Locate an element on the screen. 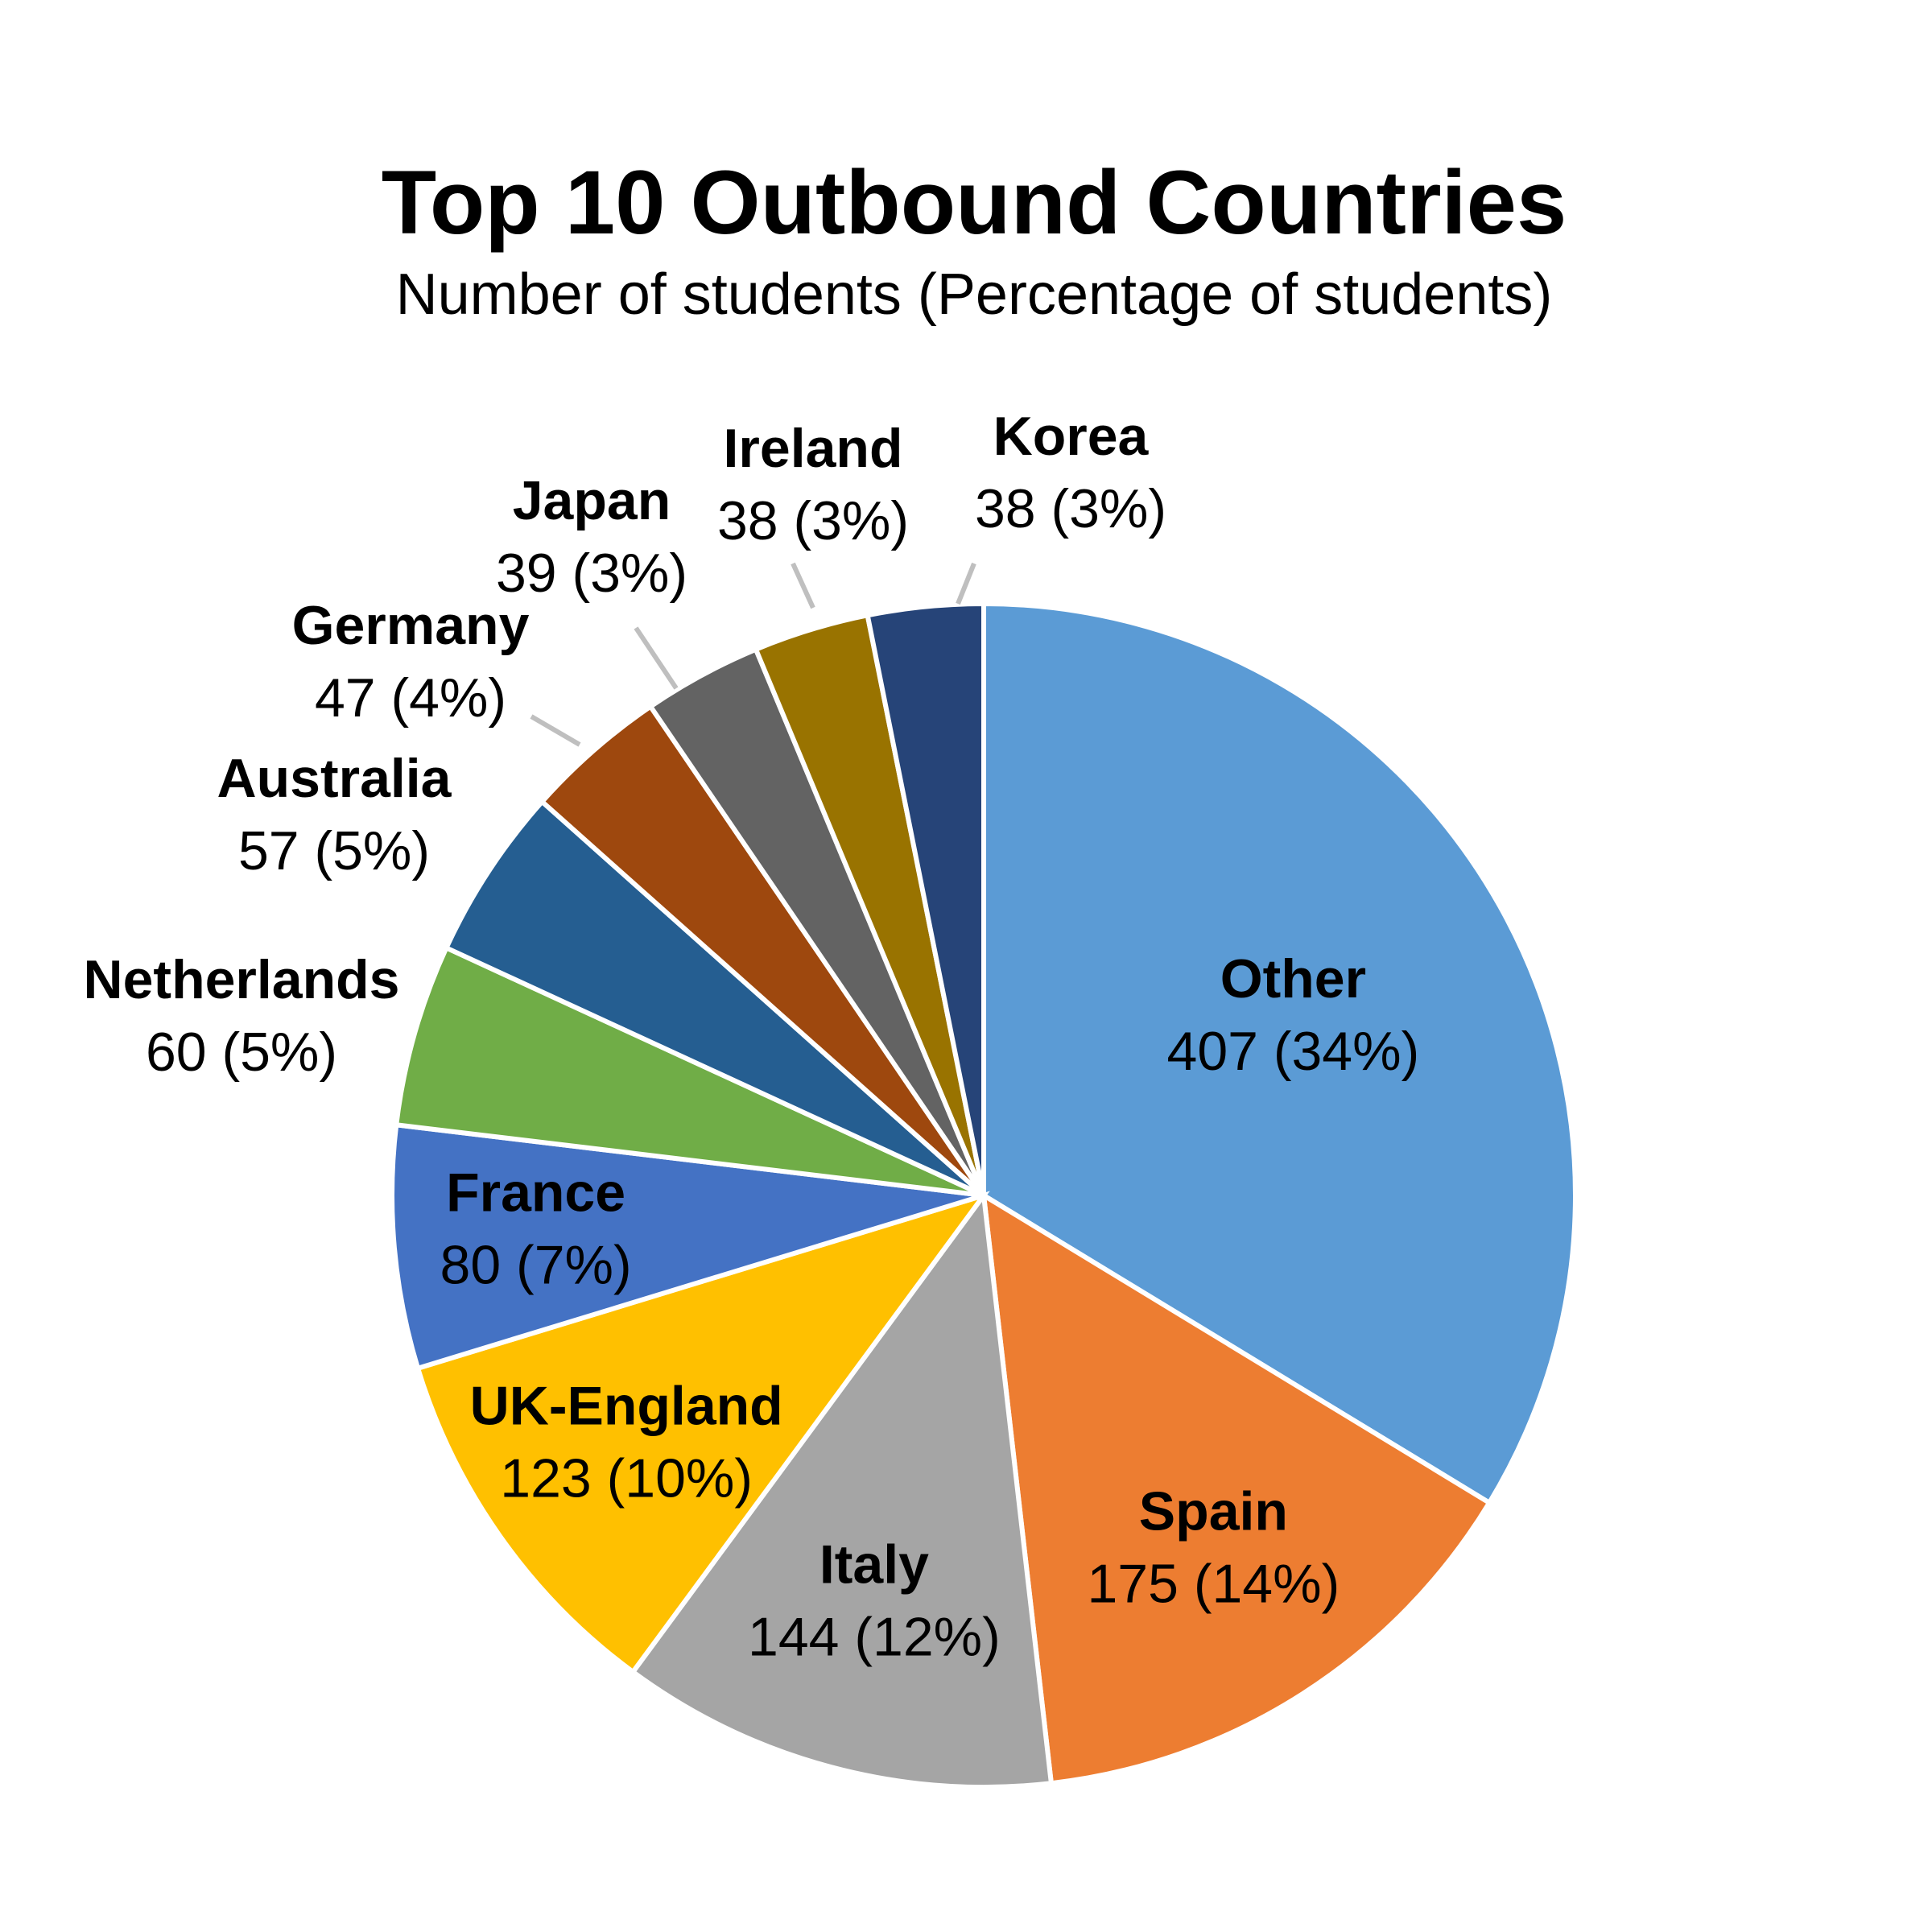 This screenshot has width=1932, height=1932. slice-label-germany: Germany is located at coordinates (411, 625).